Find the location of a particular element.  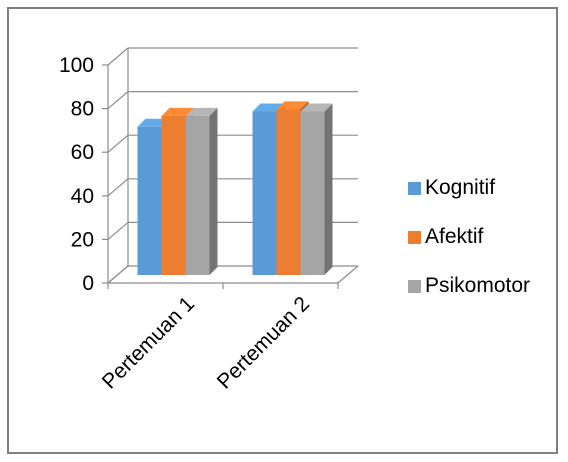

y-tick-label: 0 is located at coordinates (88, 283).